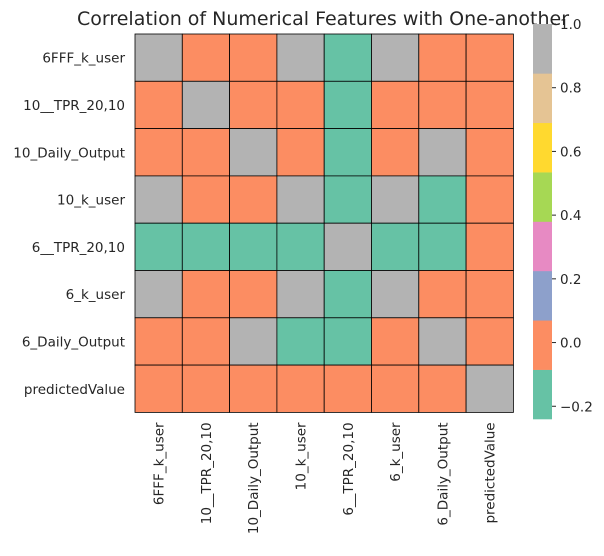  What do you see at coordinates (489, 105) in the screenshot?
I see `heatmap-cell-r1-c7` at bounding box center [489, 105].